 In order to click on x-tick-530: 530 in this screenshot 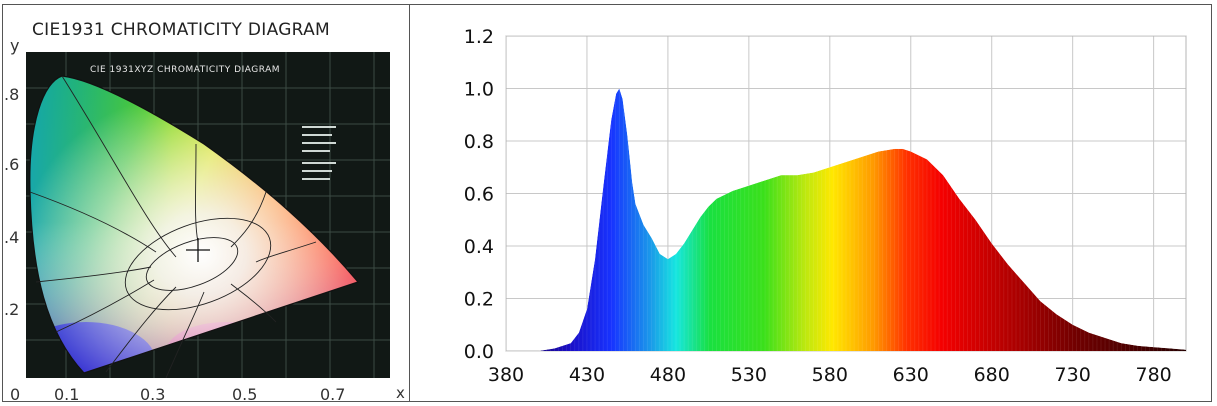, I will do `click(749, 375)`.